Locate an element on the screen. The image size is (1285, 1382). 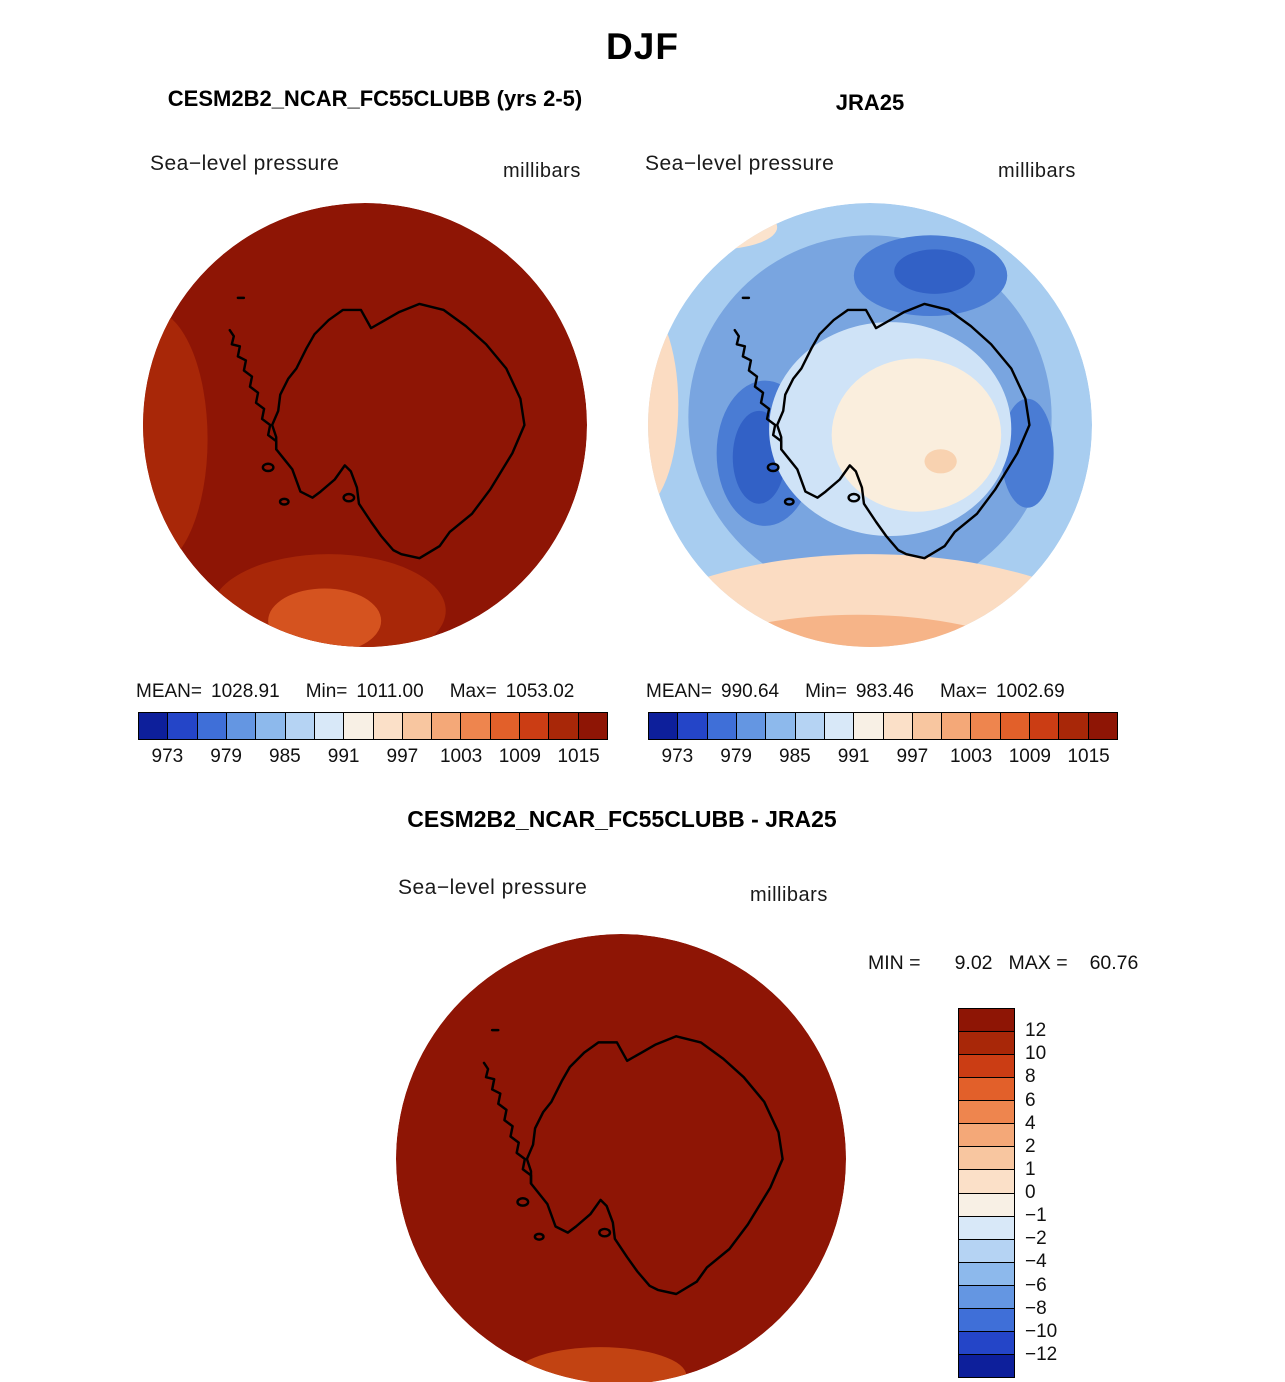
low-cell-north-core is located at coordinates (934, 271).